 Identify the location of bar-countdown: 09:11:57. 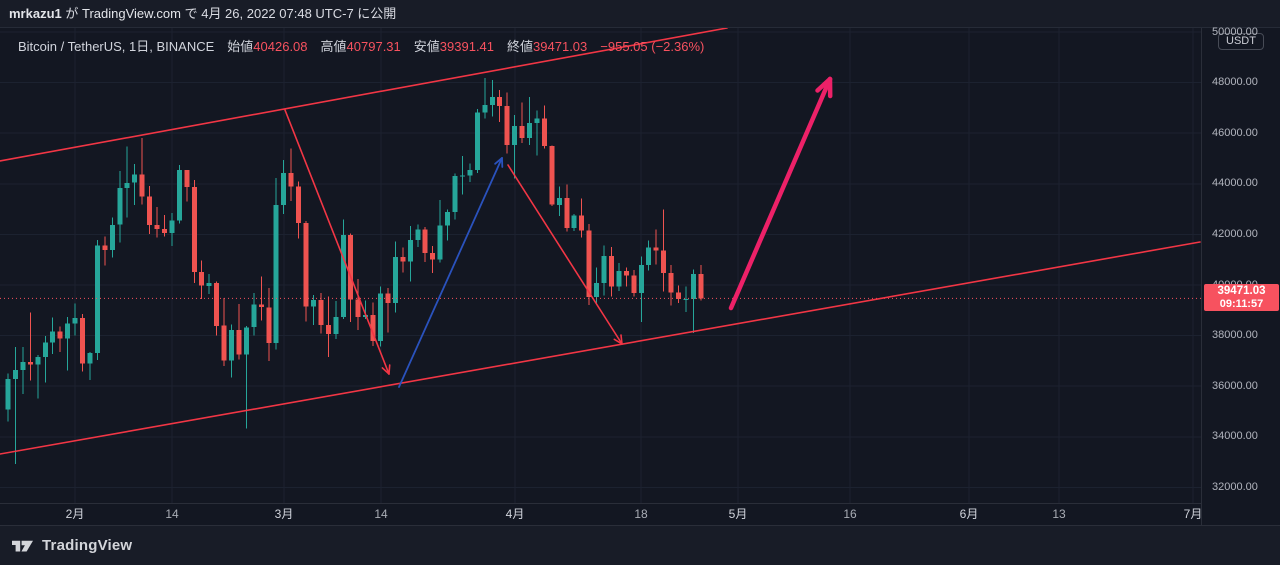
(1241, 304).